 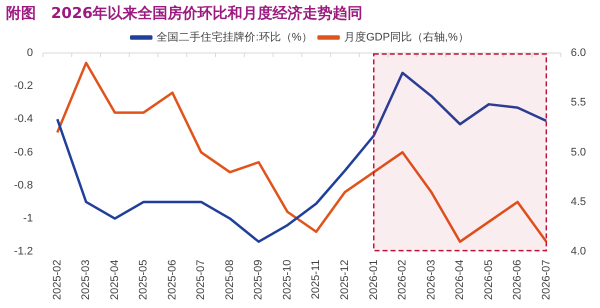 I want to click on y2-tick-label: 5.5, so click(x=578, y=102).